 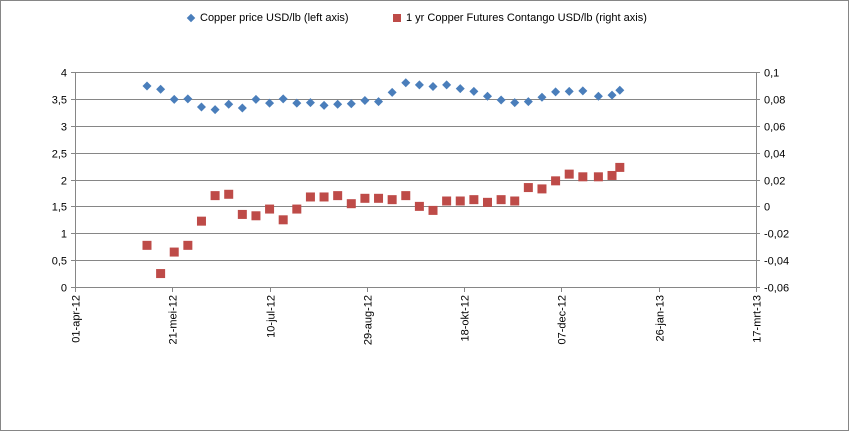 What do you see at coordinates (774, 182) in the screenshot?
I see `y-right-tick-label: 0,02` at bounding box center [774, 182].